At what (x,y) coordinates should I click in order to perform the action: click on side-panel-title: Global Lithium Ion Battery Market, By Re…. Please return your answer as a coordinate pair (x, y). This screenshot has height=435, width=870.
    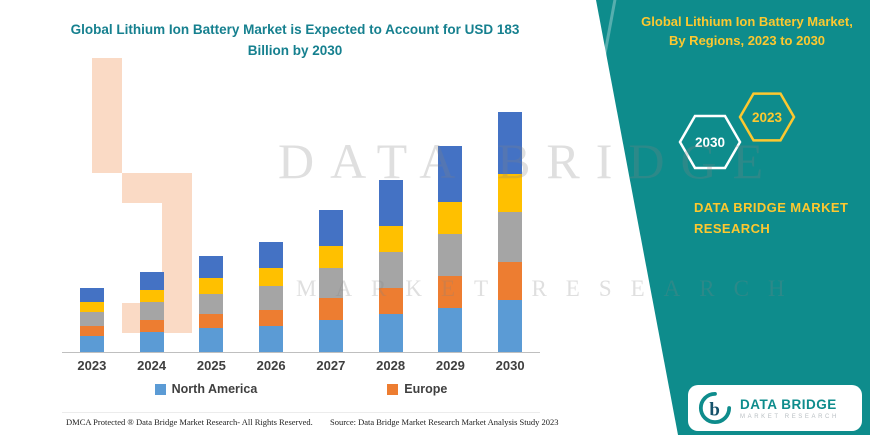
    Looking at the image, I should click on (747, 31).